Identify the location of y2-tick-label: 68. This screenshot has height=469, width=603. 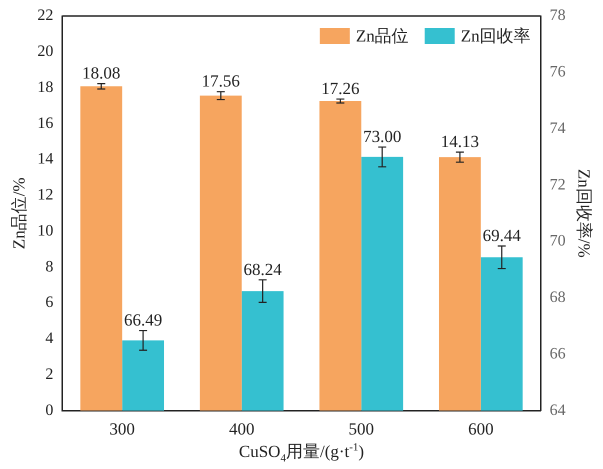
(558, 297).